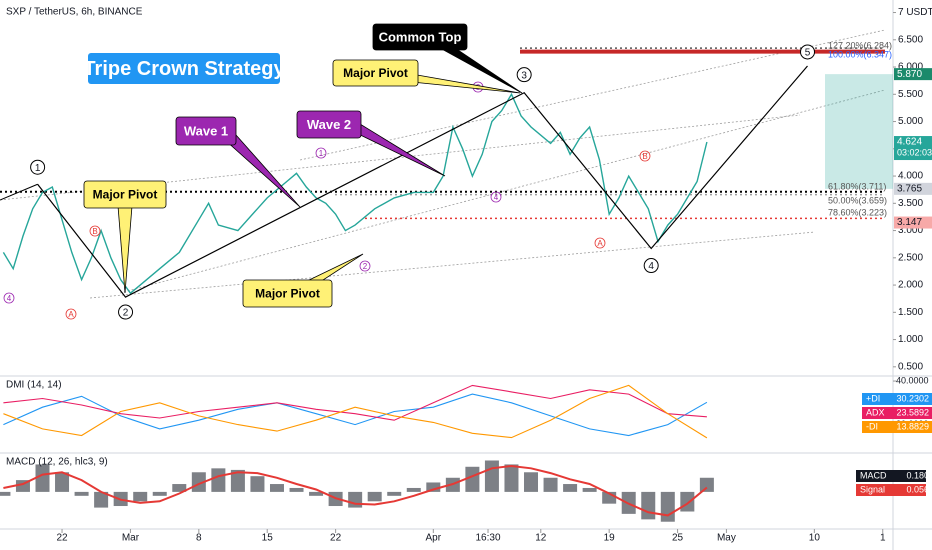 Image resolution: width=932 pixels, height=550 pixels. I want to click on callout-text: Common Top, so click(420, 36).